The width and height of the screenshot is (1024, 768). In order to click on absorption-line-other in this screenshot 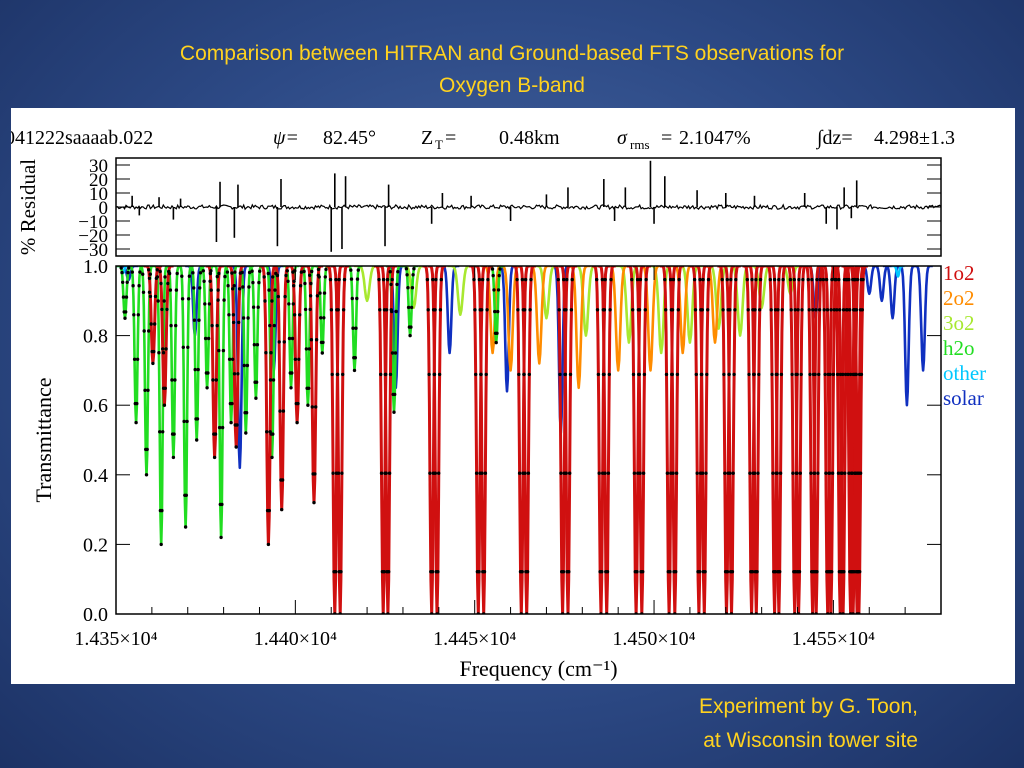, I will do `click(898, 272)`.